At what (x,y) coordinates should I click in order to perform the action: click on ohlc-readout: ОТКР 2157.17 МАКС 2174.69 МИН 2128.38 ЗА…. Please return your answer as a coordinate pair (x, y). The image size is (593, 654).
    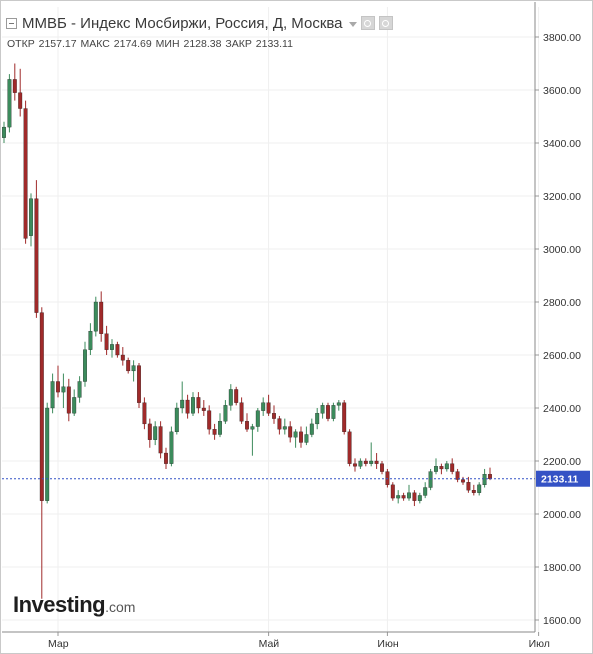
    Looking at the image, I should click on (150, 44).